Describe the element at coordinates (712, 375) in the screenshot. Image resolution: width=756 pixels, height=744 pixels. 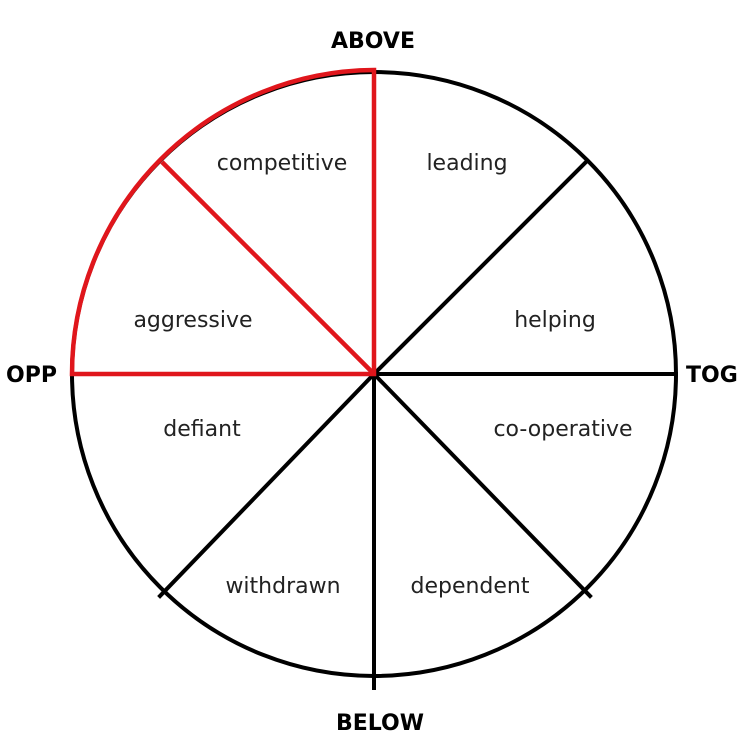
I see `axis-label-tog: TOG` at that location.